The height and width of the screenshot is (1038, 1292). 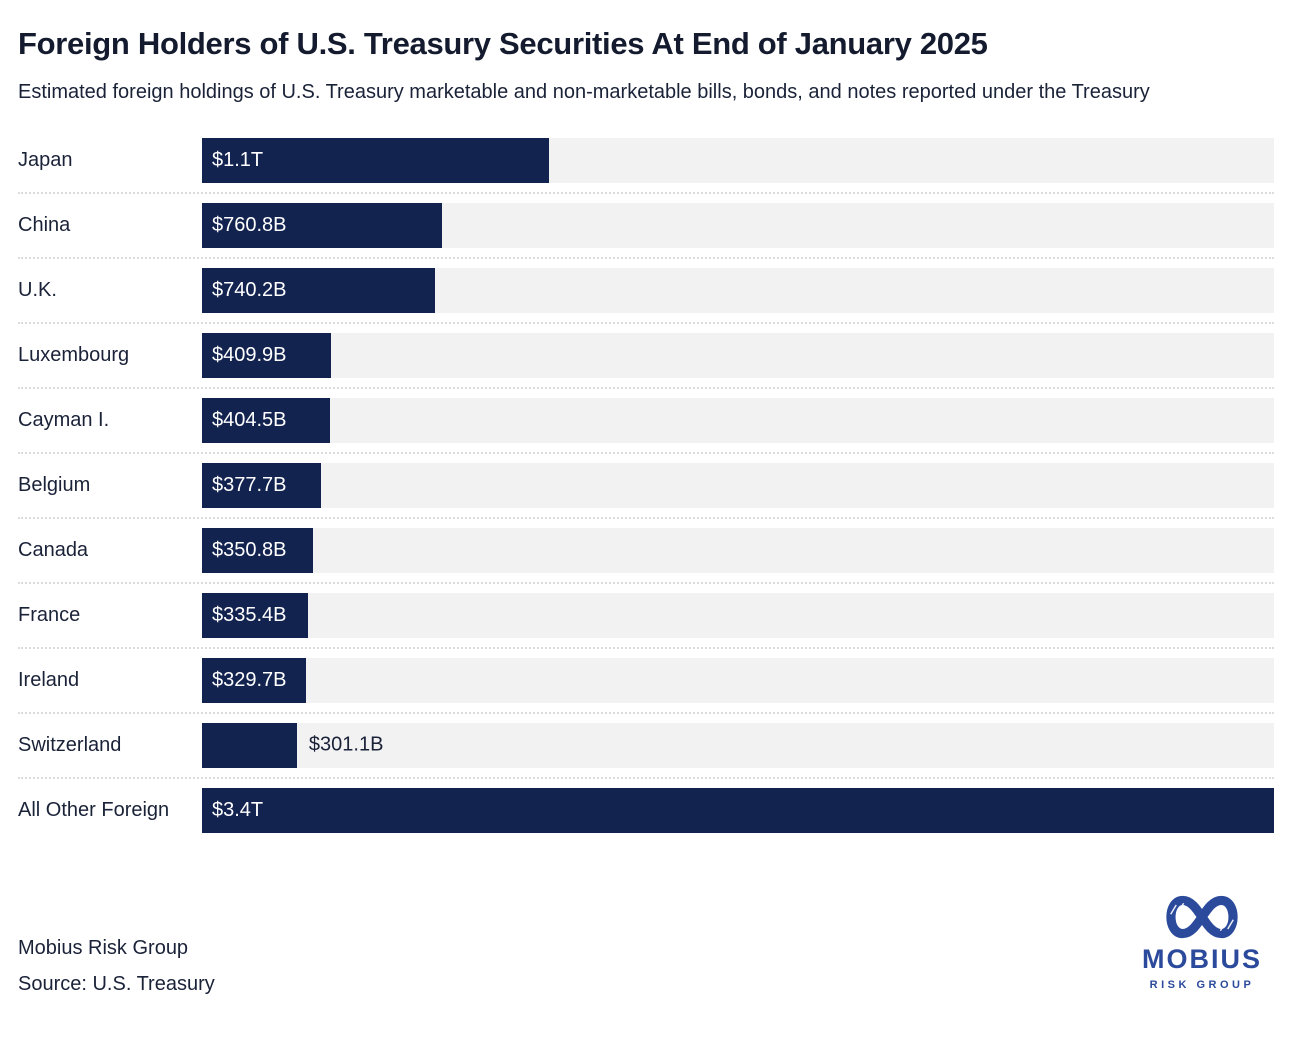 I want to click on bar-track: $350.8B, so click(x=738, y=550).